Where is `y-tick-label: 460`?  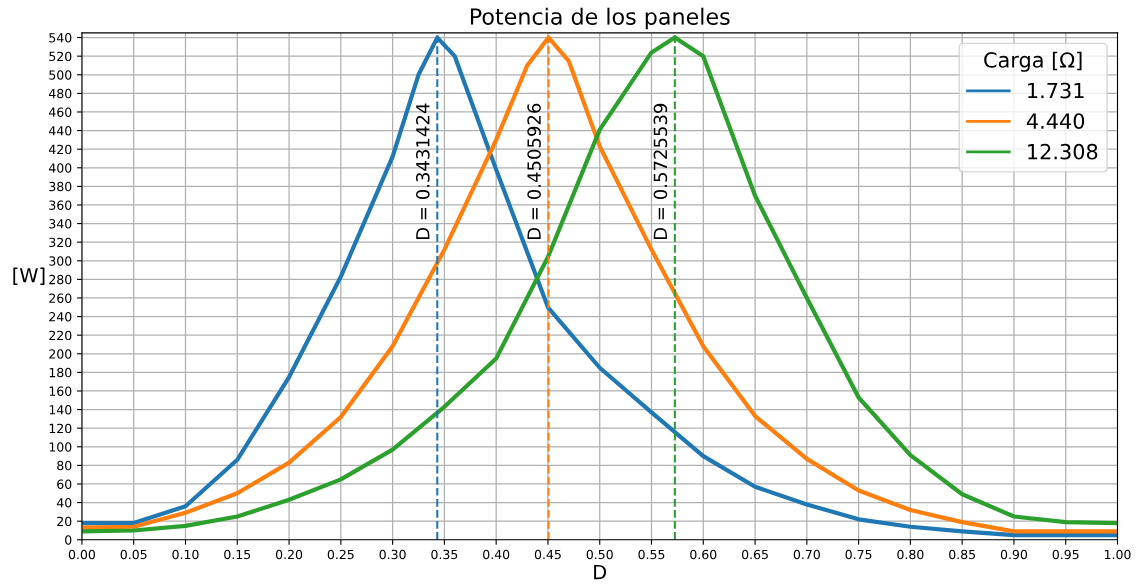 y-tick-label: 460 is located at coordinates (60, 112).